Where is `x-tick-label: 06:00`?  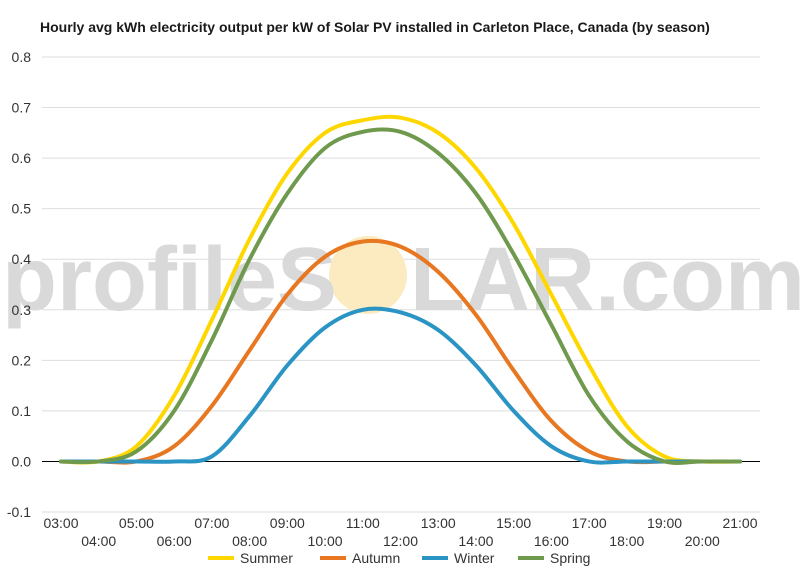 x-tick-label: 06:00 is located at coordinates (174, 541).